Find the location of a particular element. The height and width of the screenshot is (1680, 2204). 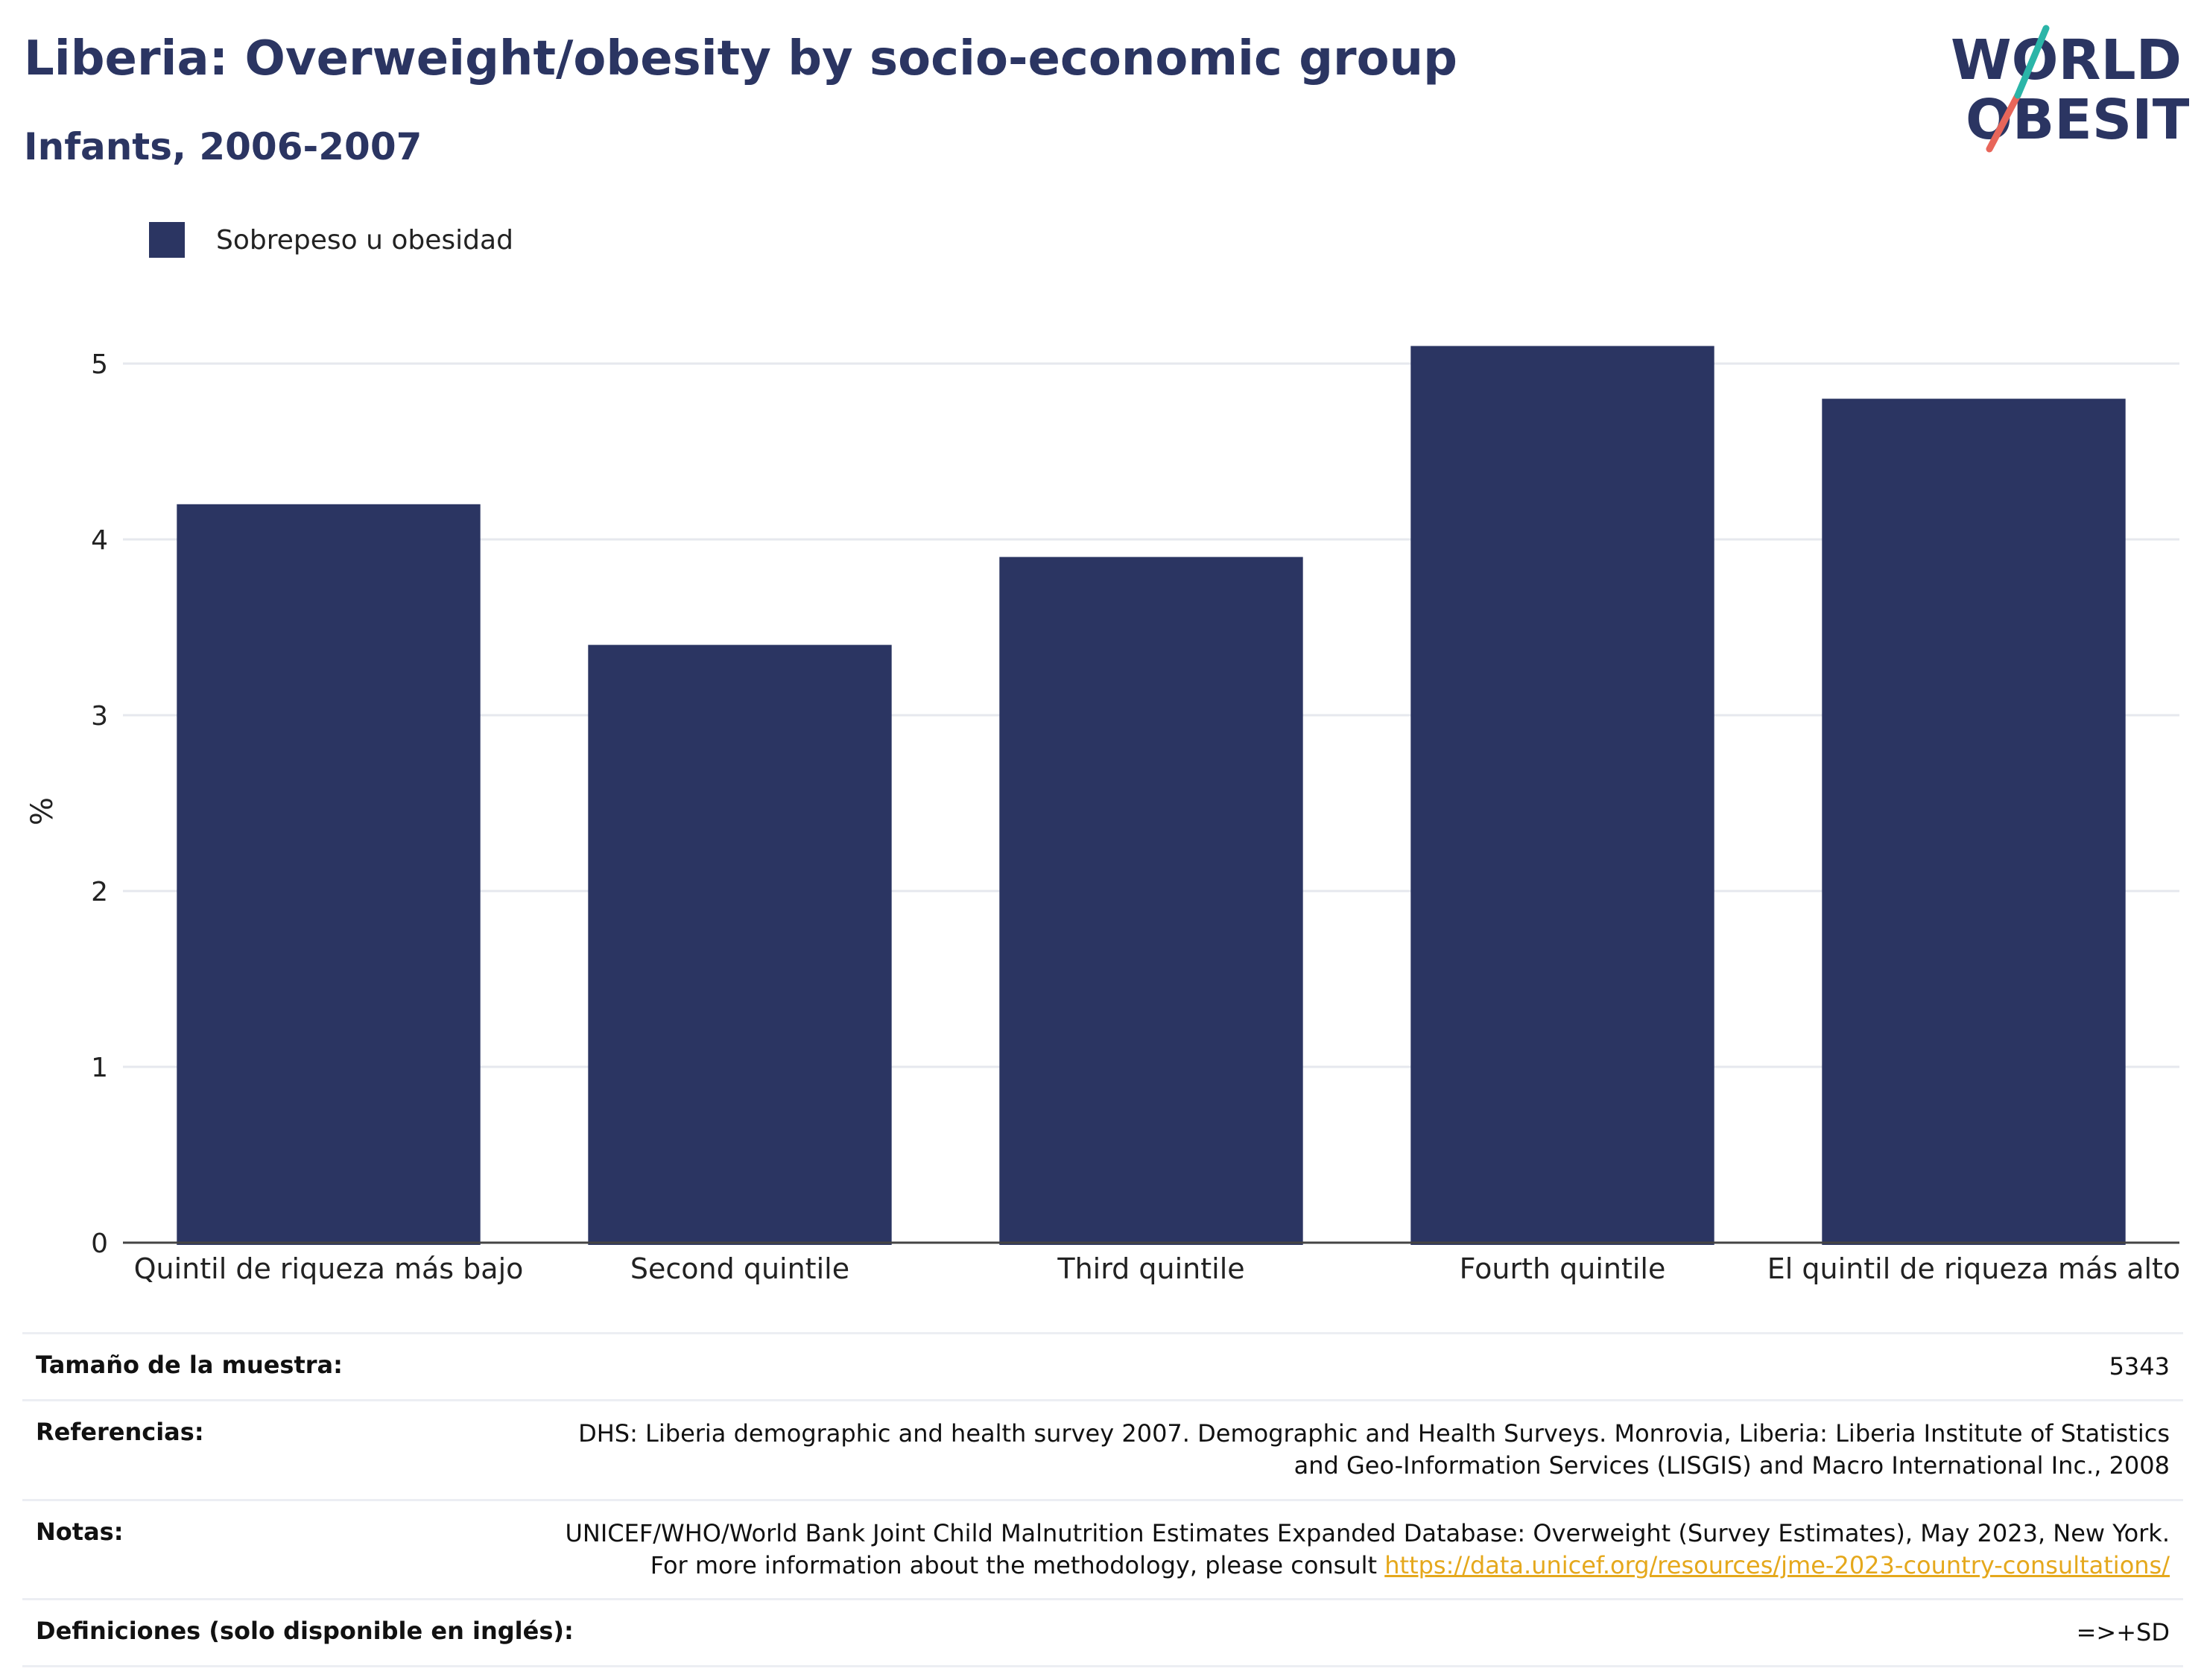

definitions-value: =>+SD is located at coordinates (2123, 1631).